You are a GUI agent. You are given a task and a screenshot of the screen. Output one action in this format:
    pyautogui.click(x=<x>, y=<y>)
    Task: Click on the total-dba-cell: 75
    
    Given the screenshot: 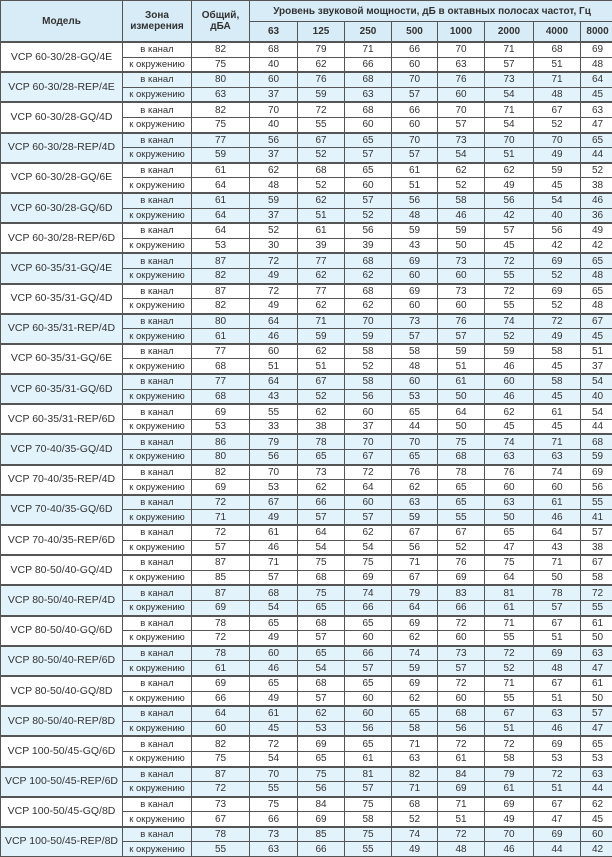 What is the action you would take?
    pyautogui.click(x=221, y=64)
    